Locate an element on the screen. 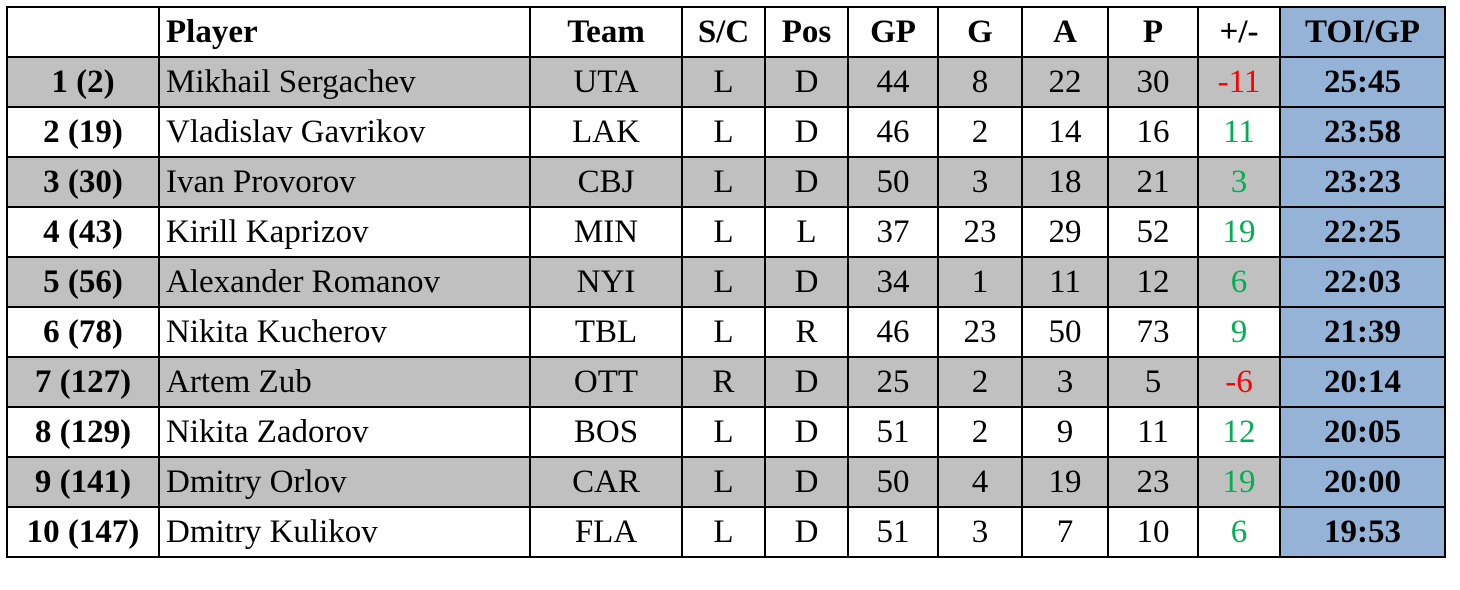  p-cell: 52 is located at coordinates (1153, 232).